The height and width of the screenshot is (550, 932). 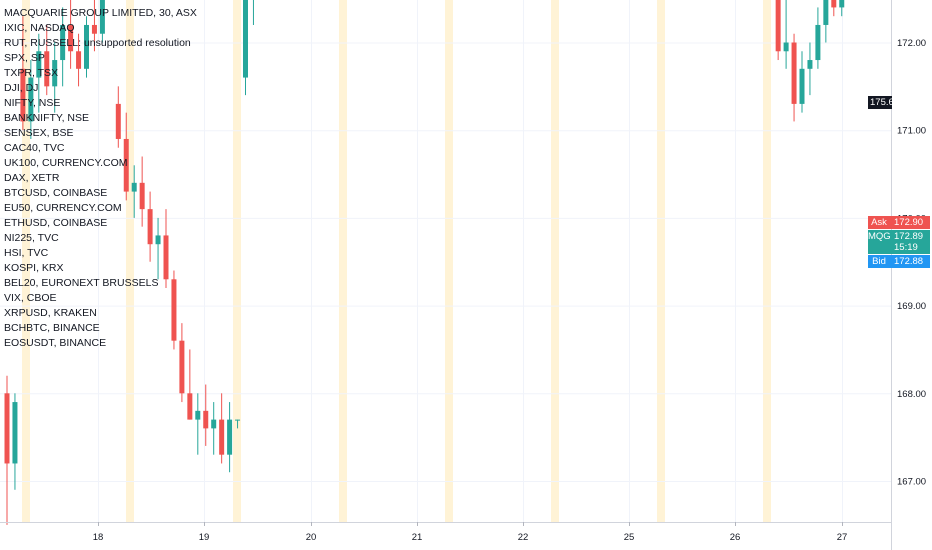 What do you see at coordinates (31, 73) in the screenshot?
I see `legend-item: TXPR, TSX` at bounding box center [31, 73].